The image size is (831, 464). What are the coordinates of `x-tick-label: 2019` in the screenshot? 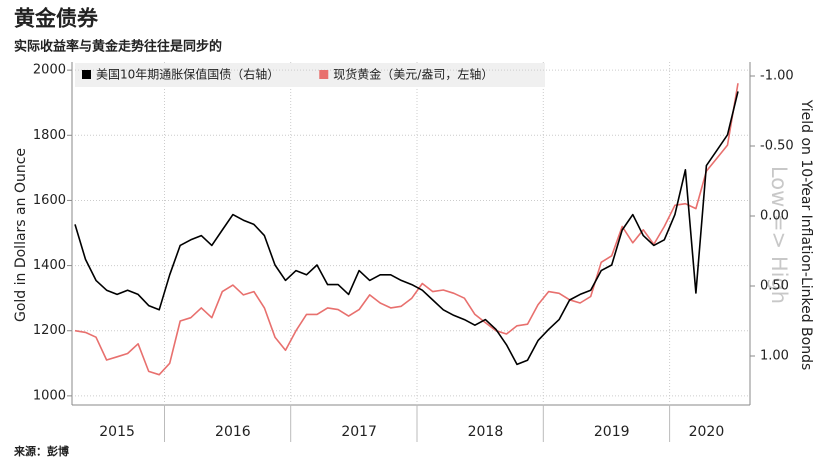 It's located at (612, 432).